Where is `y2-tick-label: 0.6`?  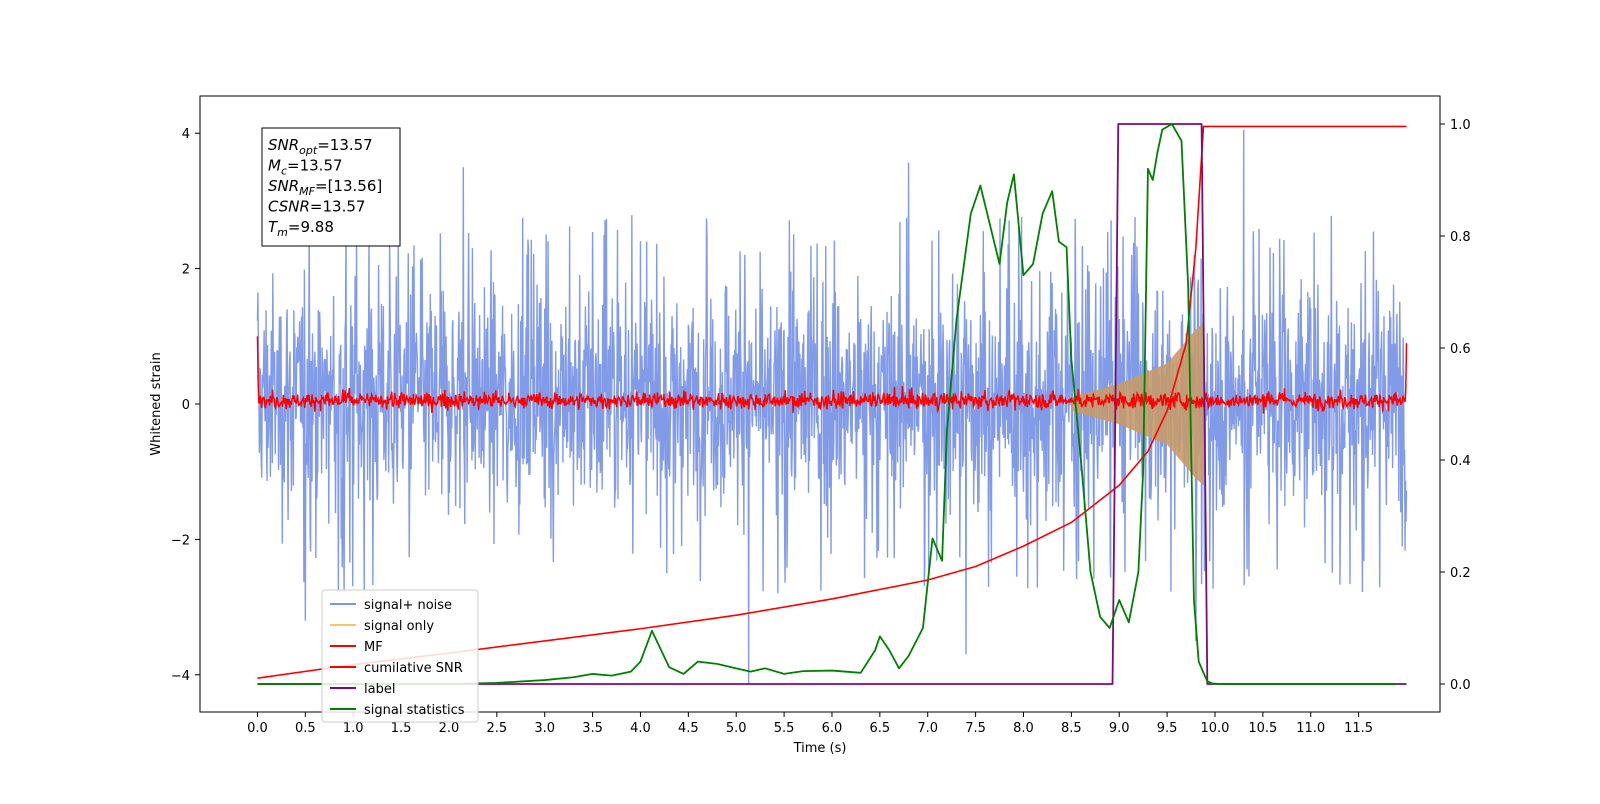 y2-tick-label: 0.6 is located at coordinates (1460, 349).